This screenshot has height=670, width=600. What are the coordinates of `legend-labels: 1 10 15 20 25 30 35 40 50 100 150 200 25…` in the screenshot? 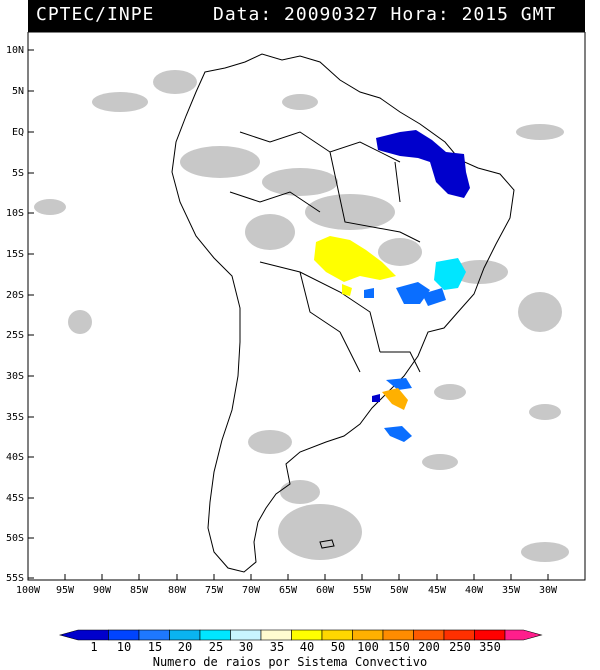 It's located at (295, 647).